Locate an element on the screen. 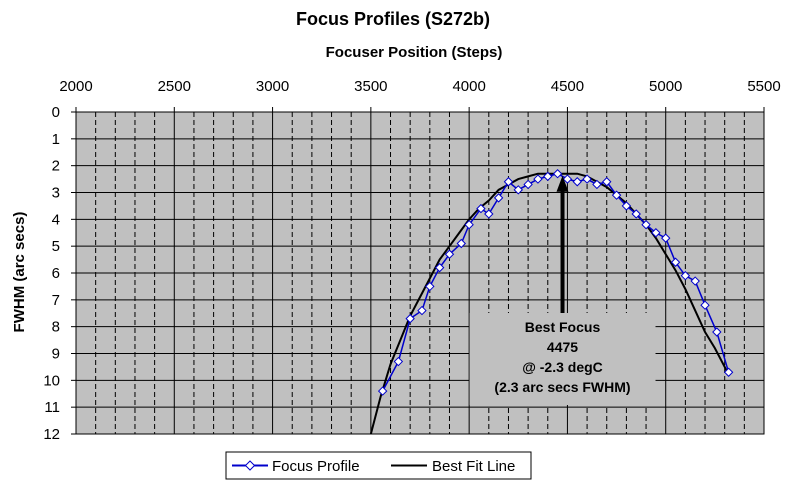 The height and width of the screenshot is (487, 786). x-tick-labels: 2000 2500 3000 3500 4000 4500 5000 5500 is located at coordinates (420, 95).